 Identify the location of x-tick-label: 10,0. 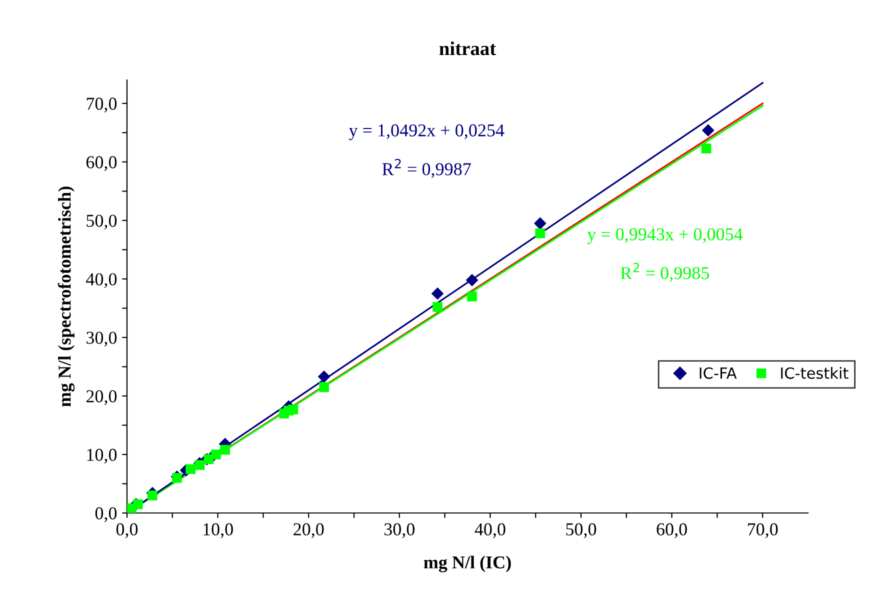
(218, 530).